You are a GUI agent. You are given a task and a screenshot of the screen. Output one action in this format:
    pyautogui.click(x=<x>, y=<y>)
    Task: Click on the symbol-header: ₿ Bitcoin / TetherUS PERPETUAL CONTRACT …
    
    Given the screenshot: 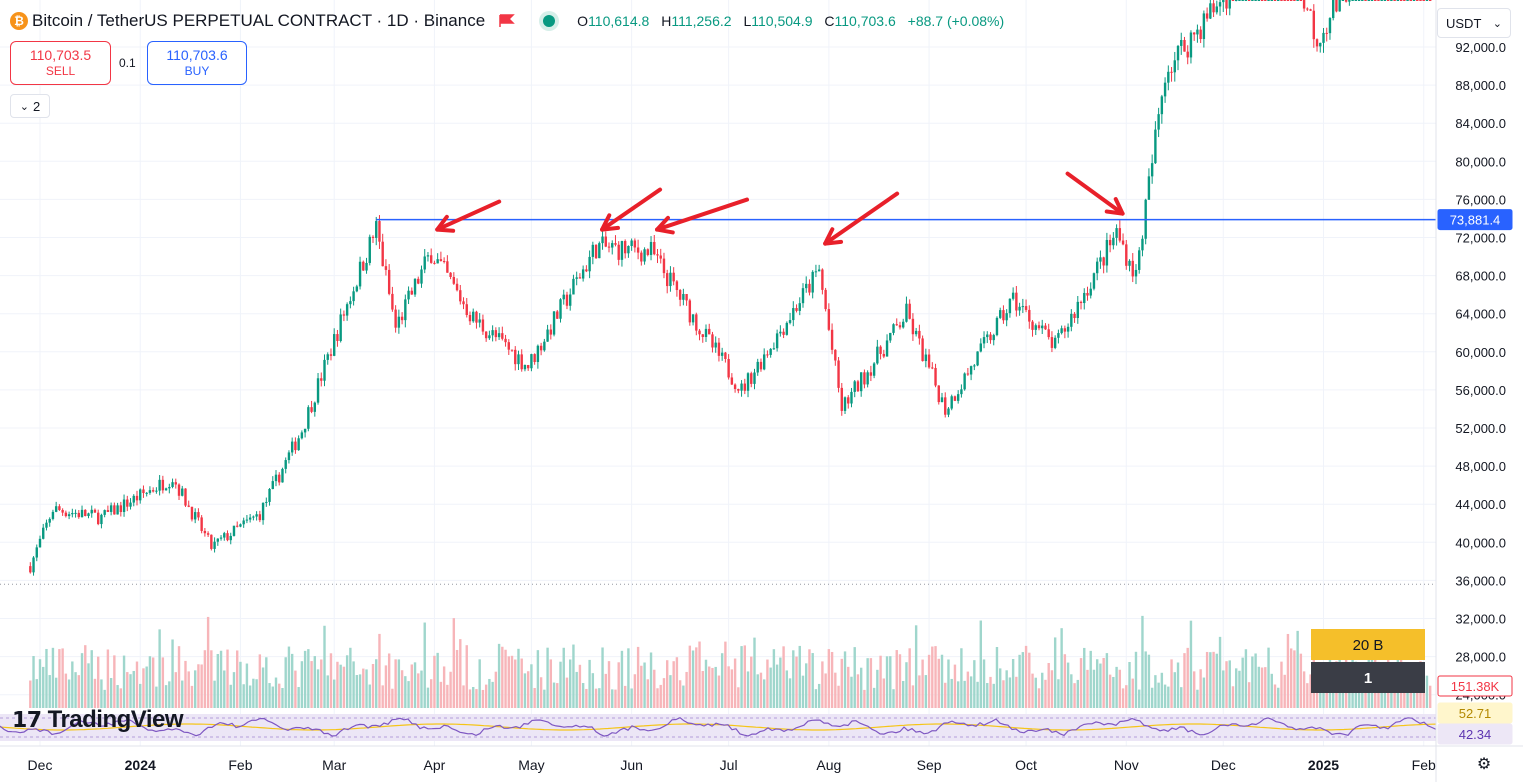 What is the action you would take?
    pyautogui.click(x=507, y=21)
    